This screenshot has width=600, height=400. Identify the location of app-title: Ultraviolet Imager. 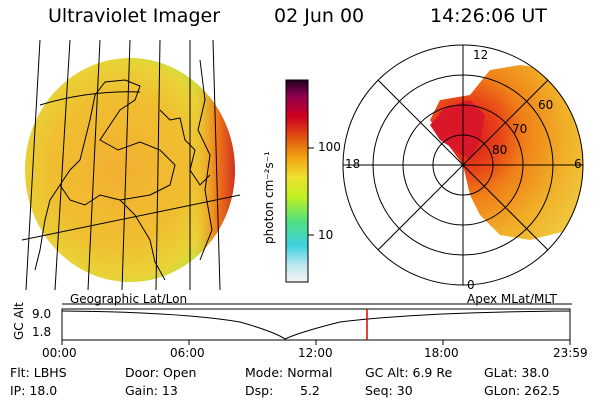
(134, 16).